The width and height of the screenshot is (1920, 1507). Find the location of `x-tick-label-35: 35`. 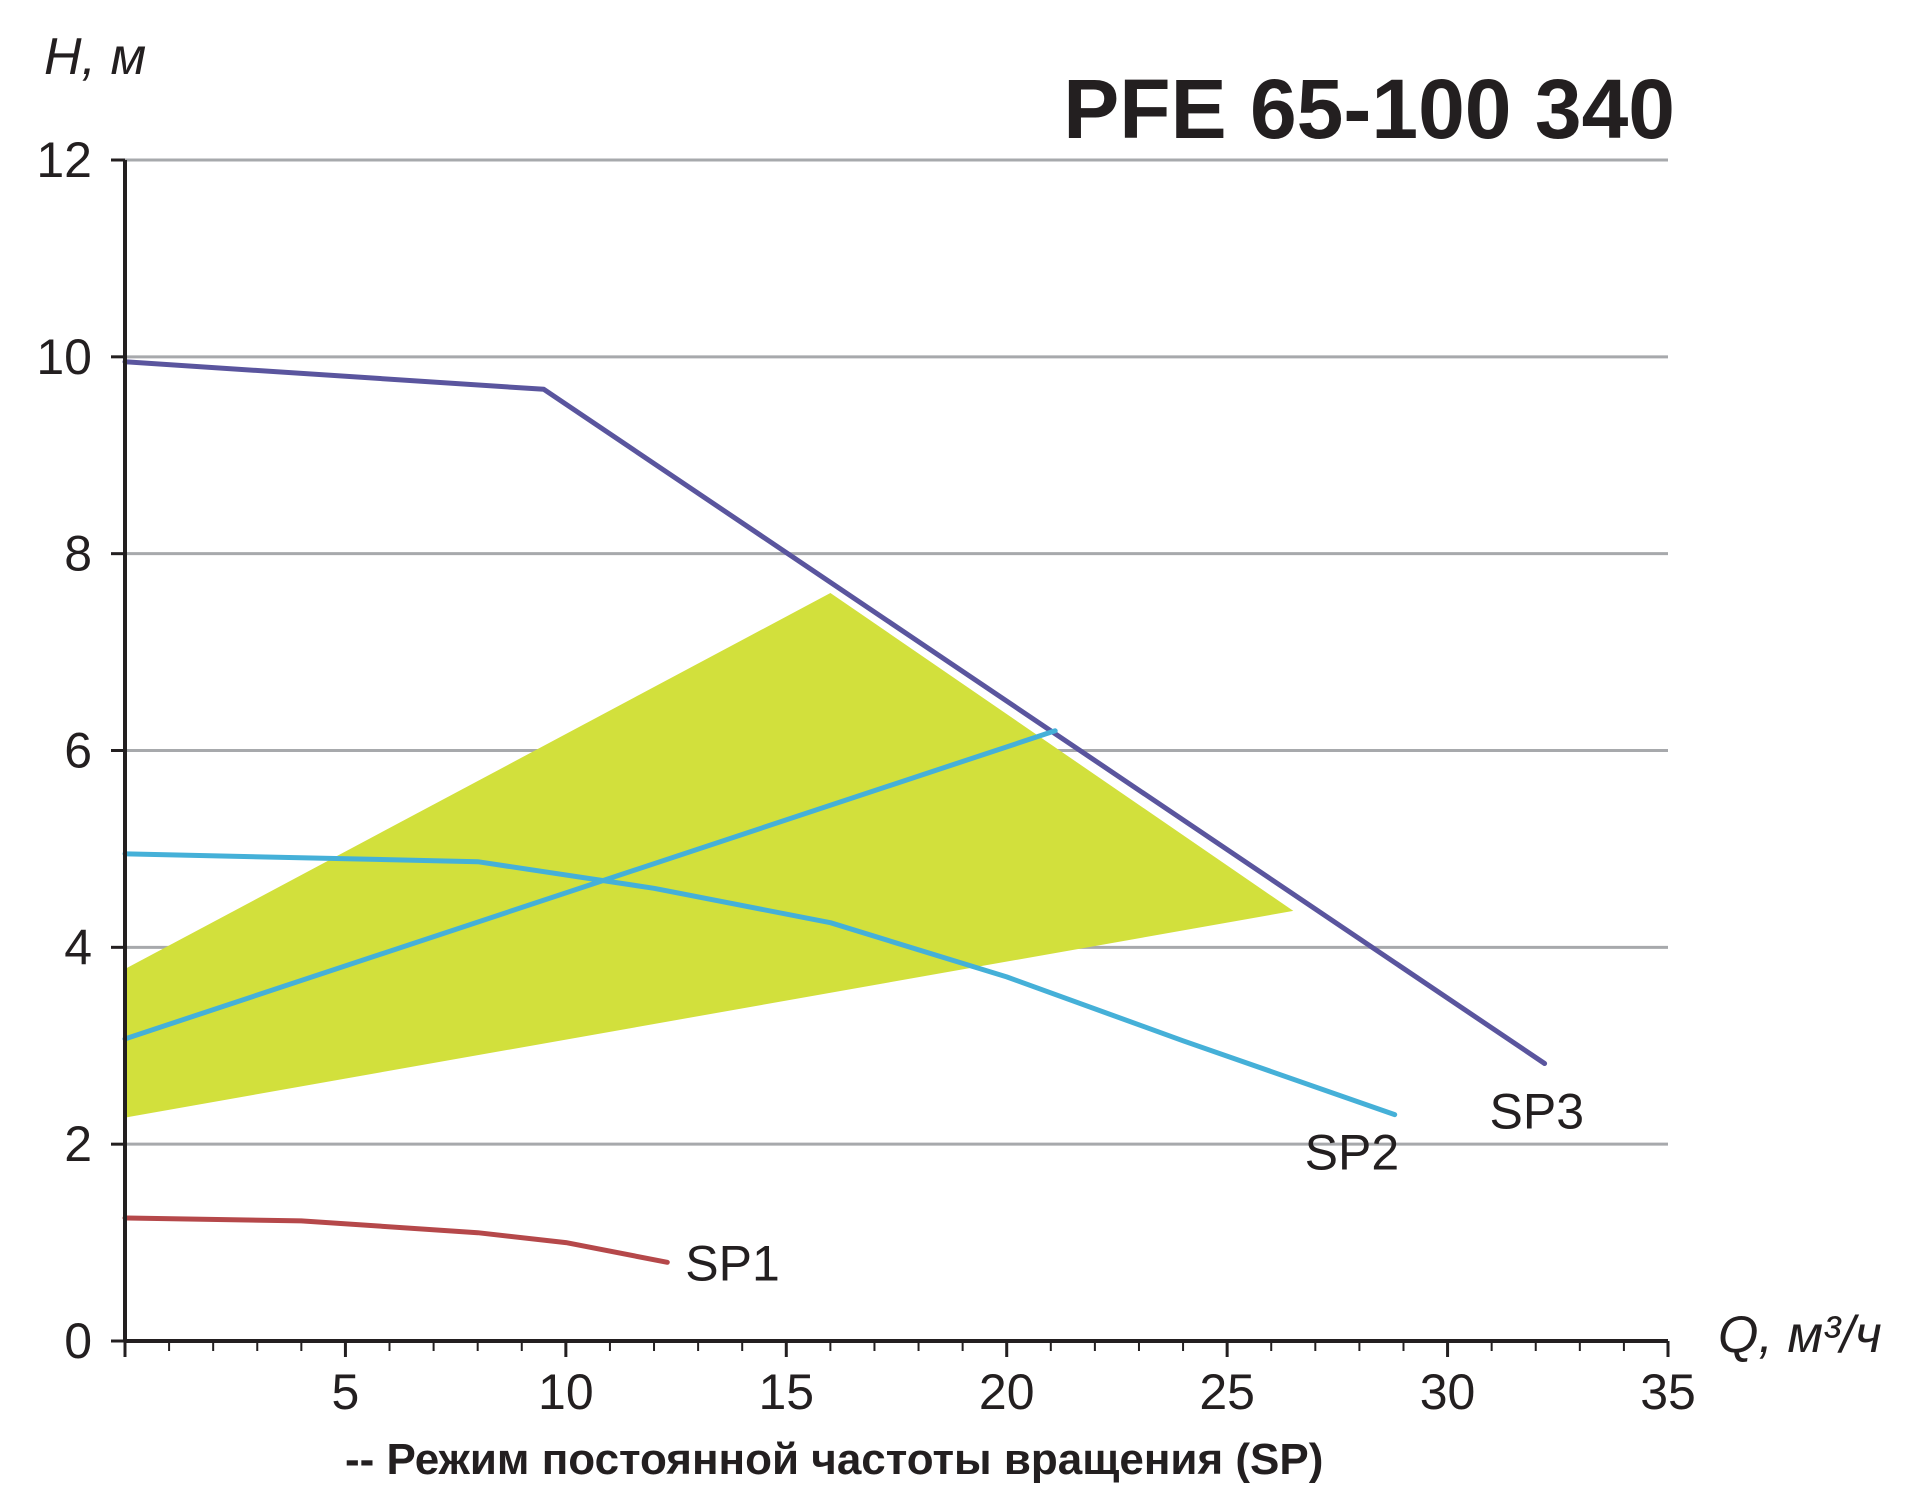

x-tick-label-35: 35 is located at coordinates (1668, 1392).